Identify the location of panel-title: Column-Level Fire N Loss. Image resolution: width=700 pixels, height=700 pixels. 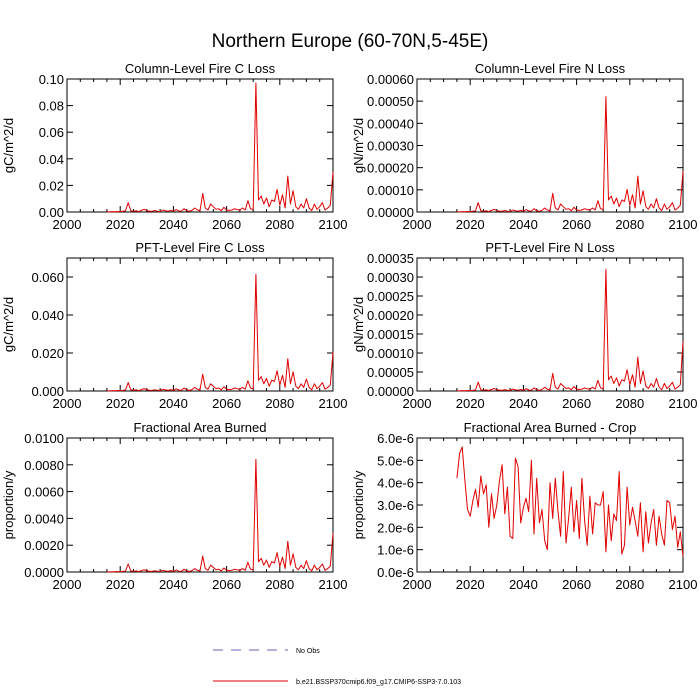
(550, 68).